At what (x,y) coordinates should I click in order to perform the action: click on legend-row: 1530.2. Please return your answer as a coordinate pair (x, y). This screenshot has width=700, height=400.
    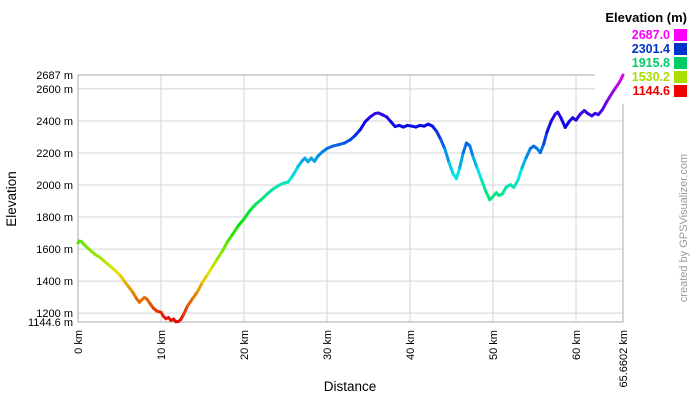
    Looking at the image, I should click on (646, 77).